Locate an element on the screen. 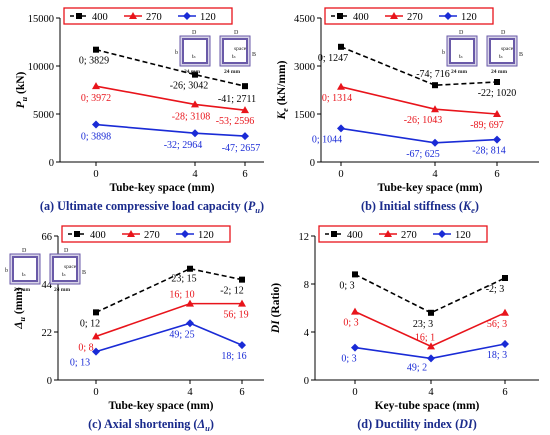 Image resolution: width=550 pixels, height=435 pixels. data-label: 16; 1 is located at coordinates (425, 337).